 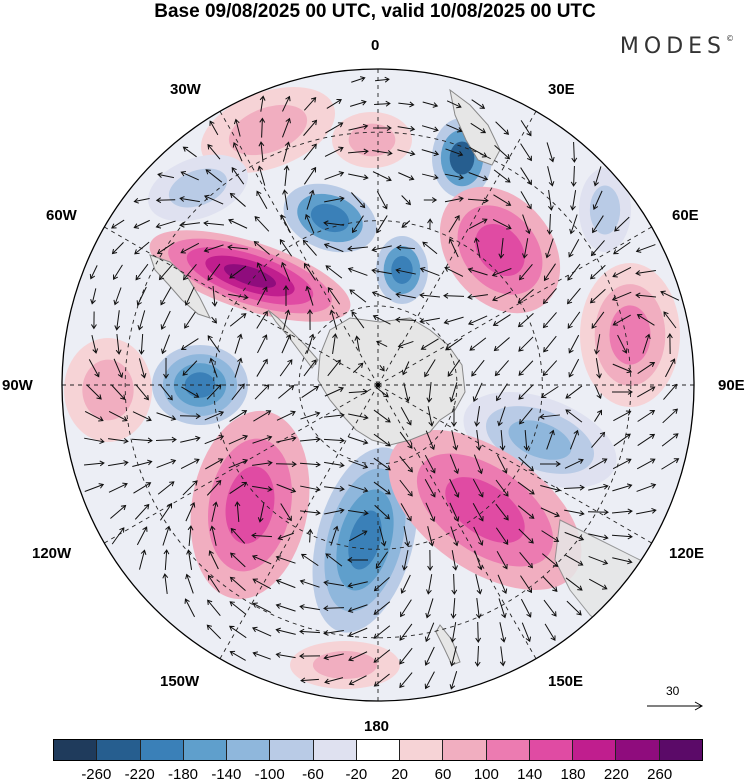 What do you see at coordinates (52, 553) in the screenshot?
I see `lon-label-120w: 120W` at bounding box center [52, 553].